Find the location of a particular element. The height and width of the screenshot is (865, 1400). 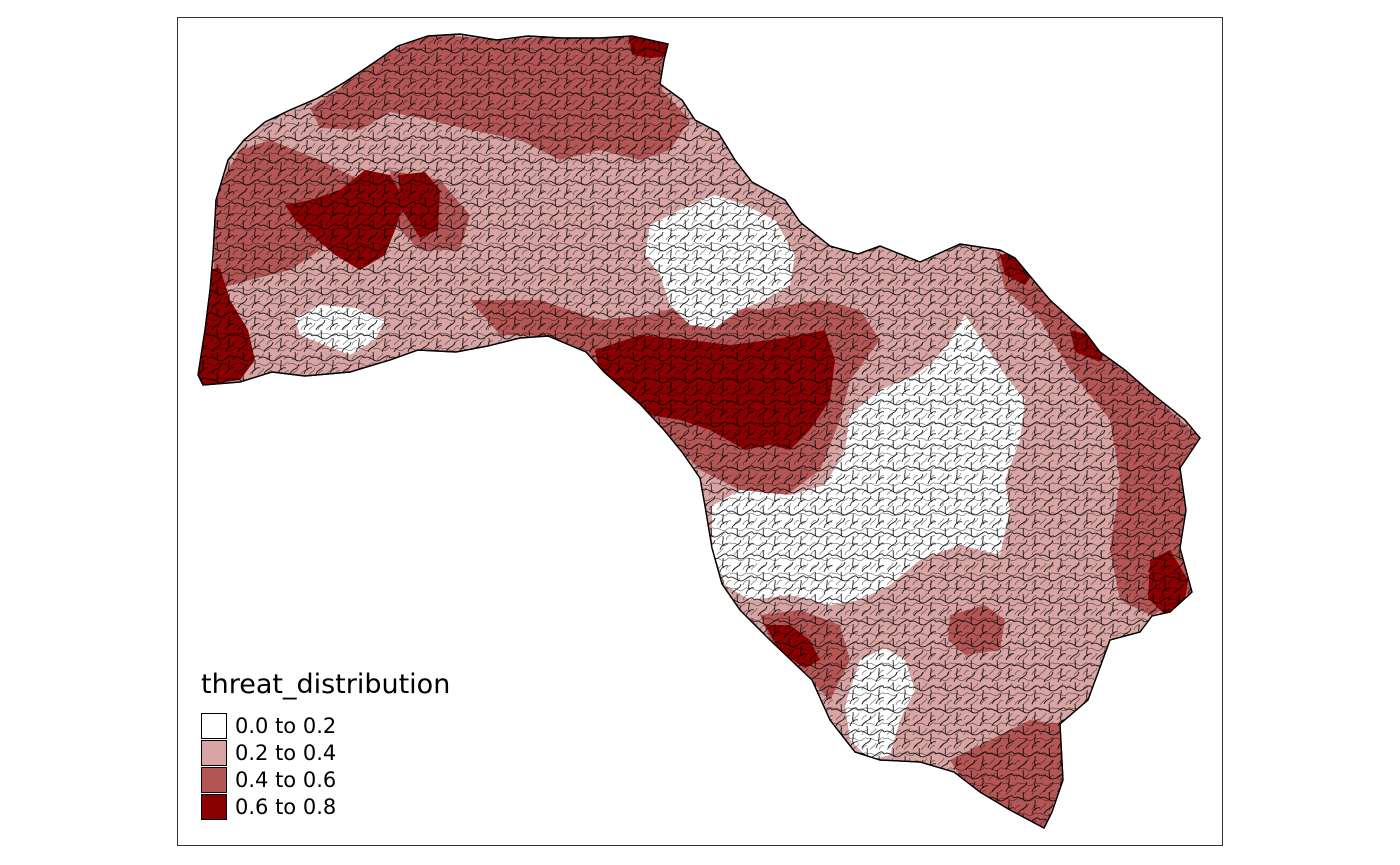

legend-item-class-1: 0.0 to 0.2 is located at coordinates (325, 725).